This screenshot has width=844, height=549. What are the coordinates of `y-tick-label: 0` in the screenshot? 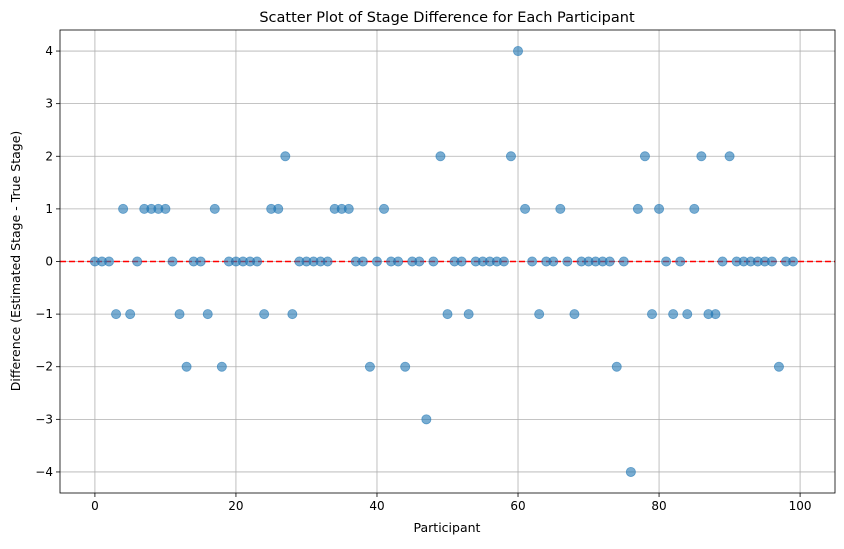 It's located at (49, 262).